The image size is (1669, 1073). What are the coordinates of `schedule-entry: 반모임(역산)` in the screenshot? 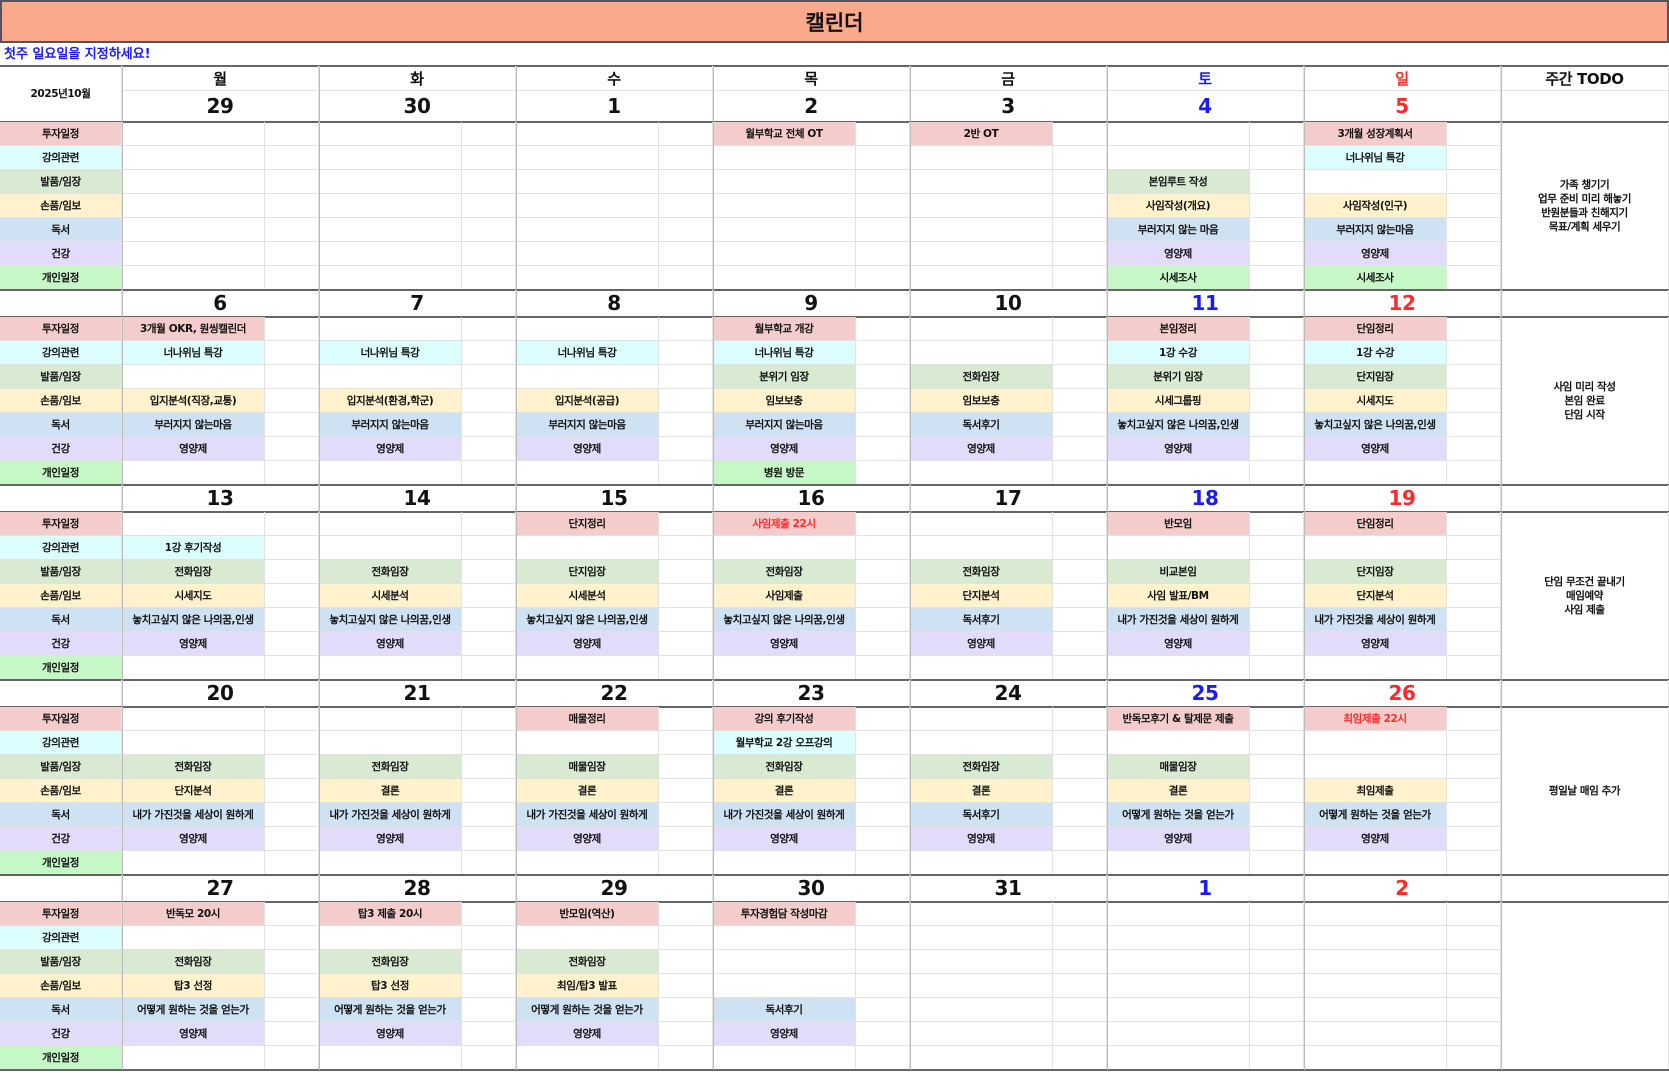 It's located at (587, 914).